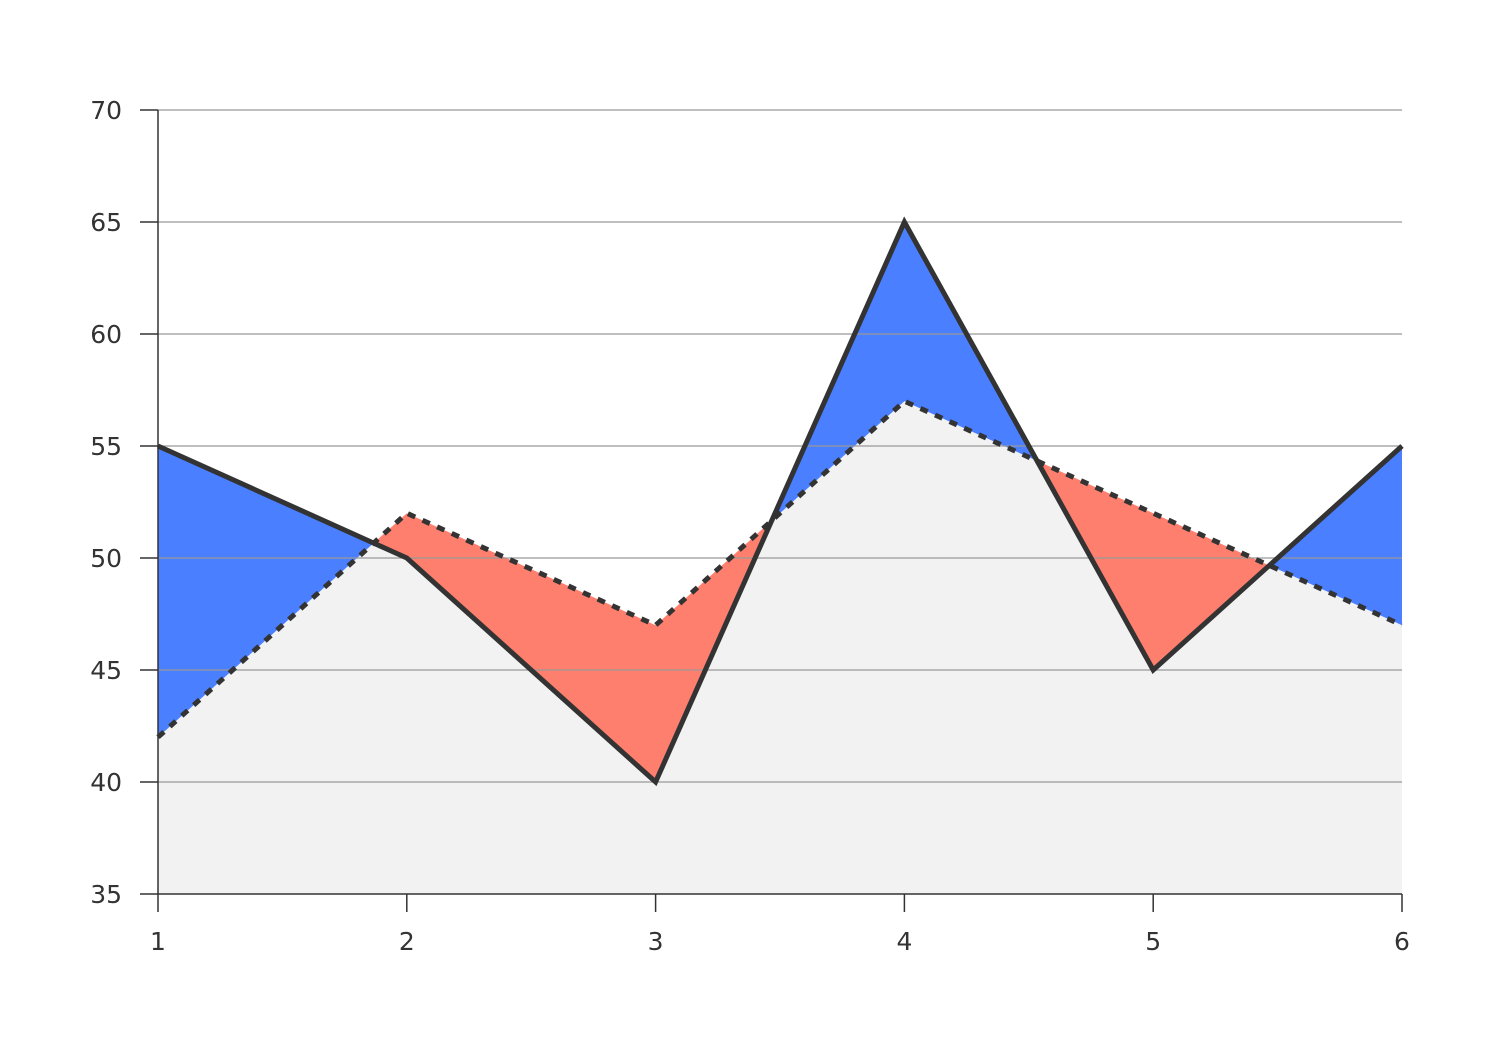  What do you see at coordinates (656, 941) in the screenshot?
I see `x-tick-label: 3` at bounding box center [656, 941].